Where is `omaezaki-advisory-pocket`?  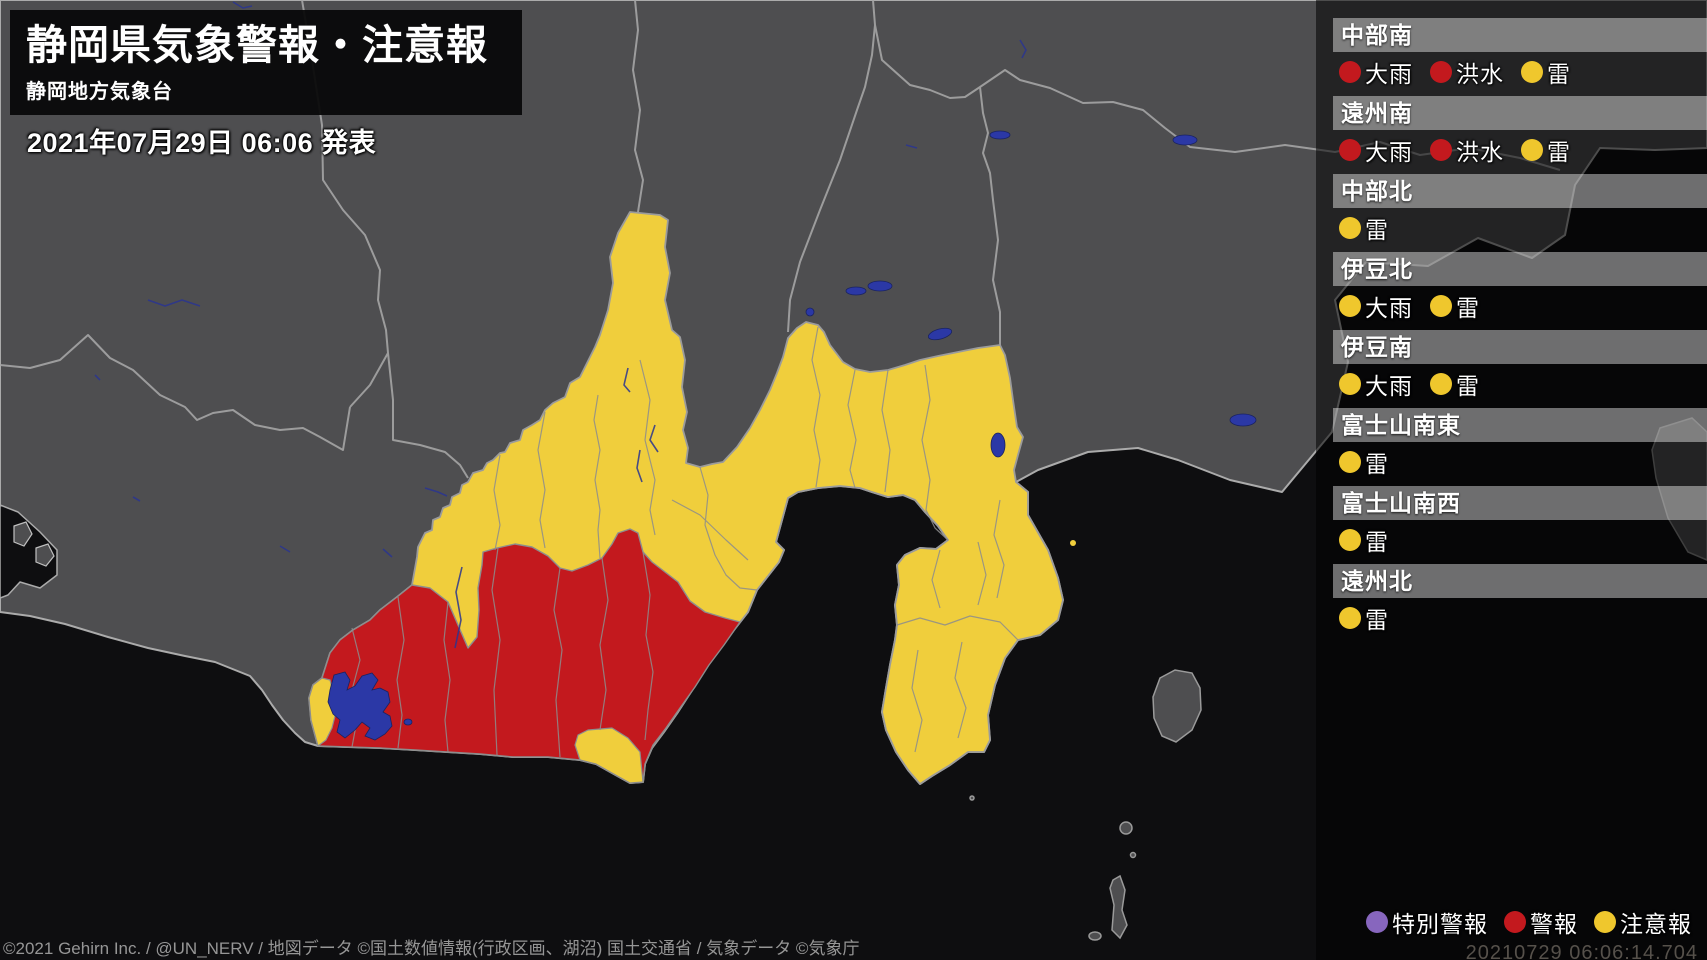 omaezaki-advisory-pocket is located at coordinates (609, 755).